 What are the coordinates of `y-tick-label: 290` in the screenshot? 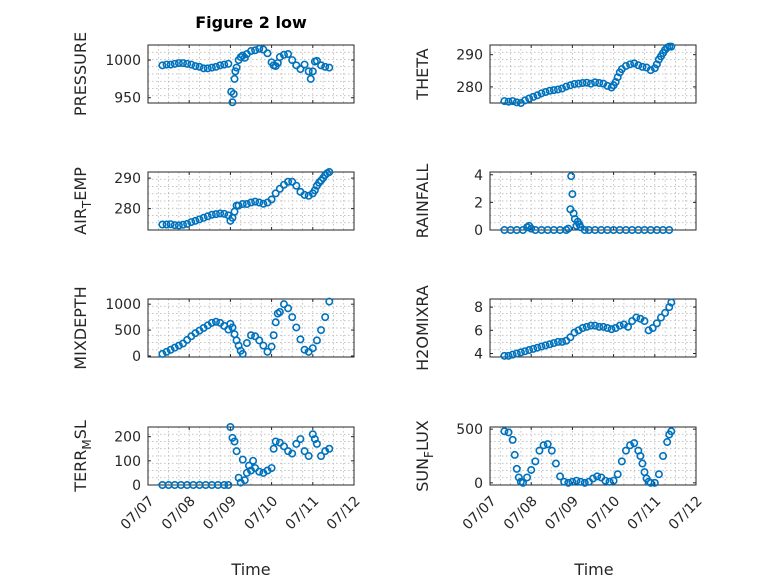 It's located at (469, 56).